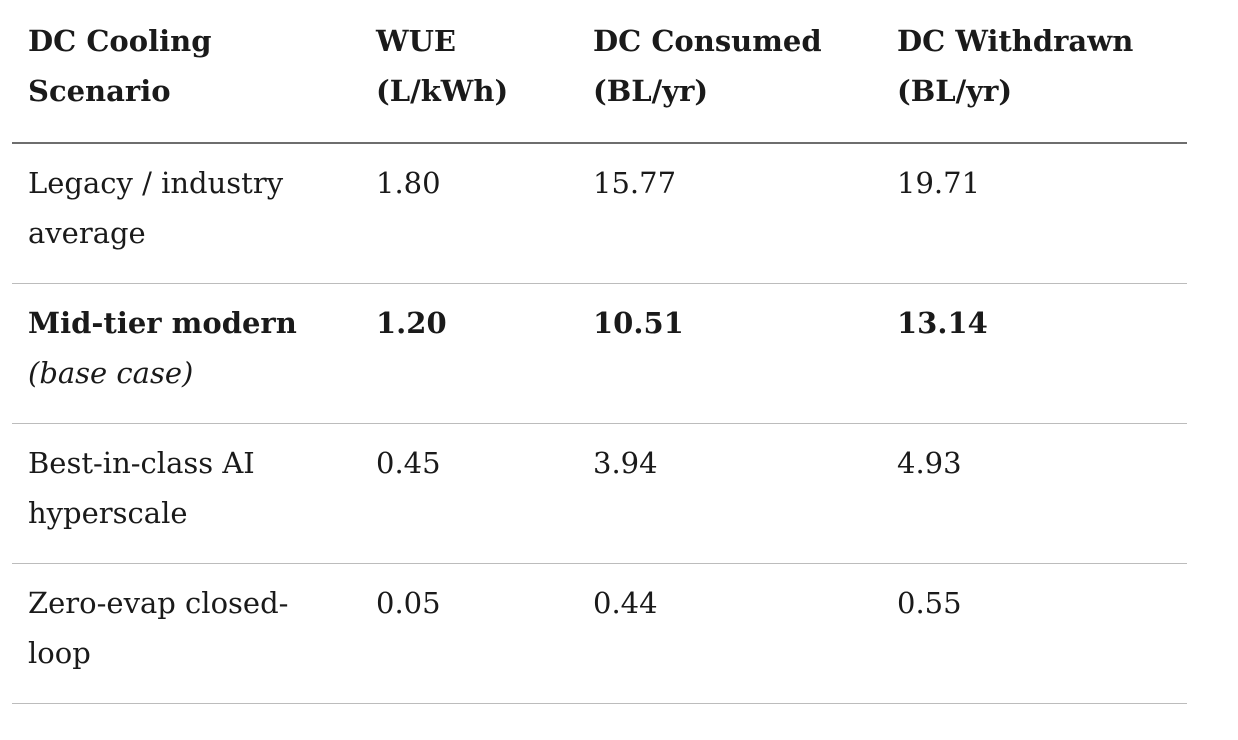 The width and height of the screenshot is (1238, 740). What do you see at coordinates (162, 323) in the screenshot?
I see `scenario-label: Mid-tier modern` at bounding box center [162, 323].